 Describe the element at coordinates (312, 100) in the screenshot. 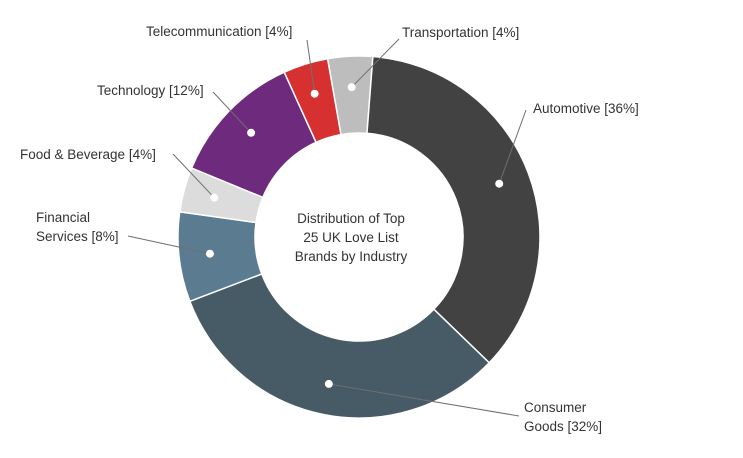

I see `slice-telecommunication` at that location.